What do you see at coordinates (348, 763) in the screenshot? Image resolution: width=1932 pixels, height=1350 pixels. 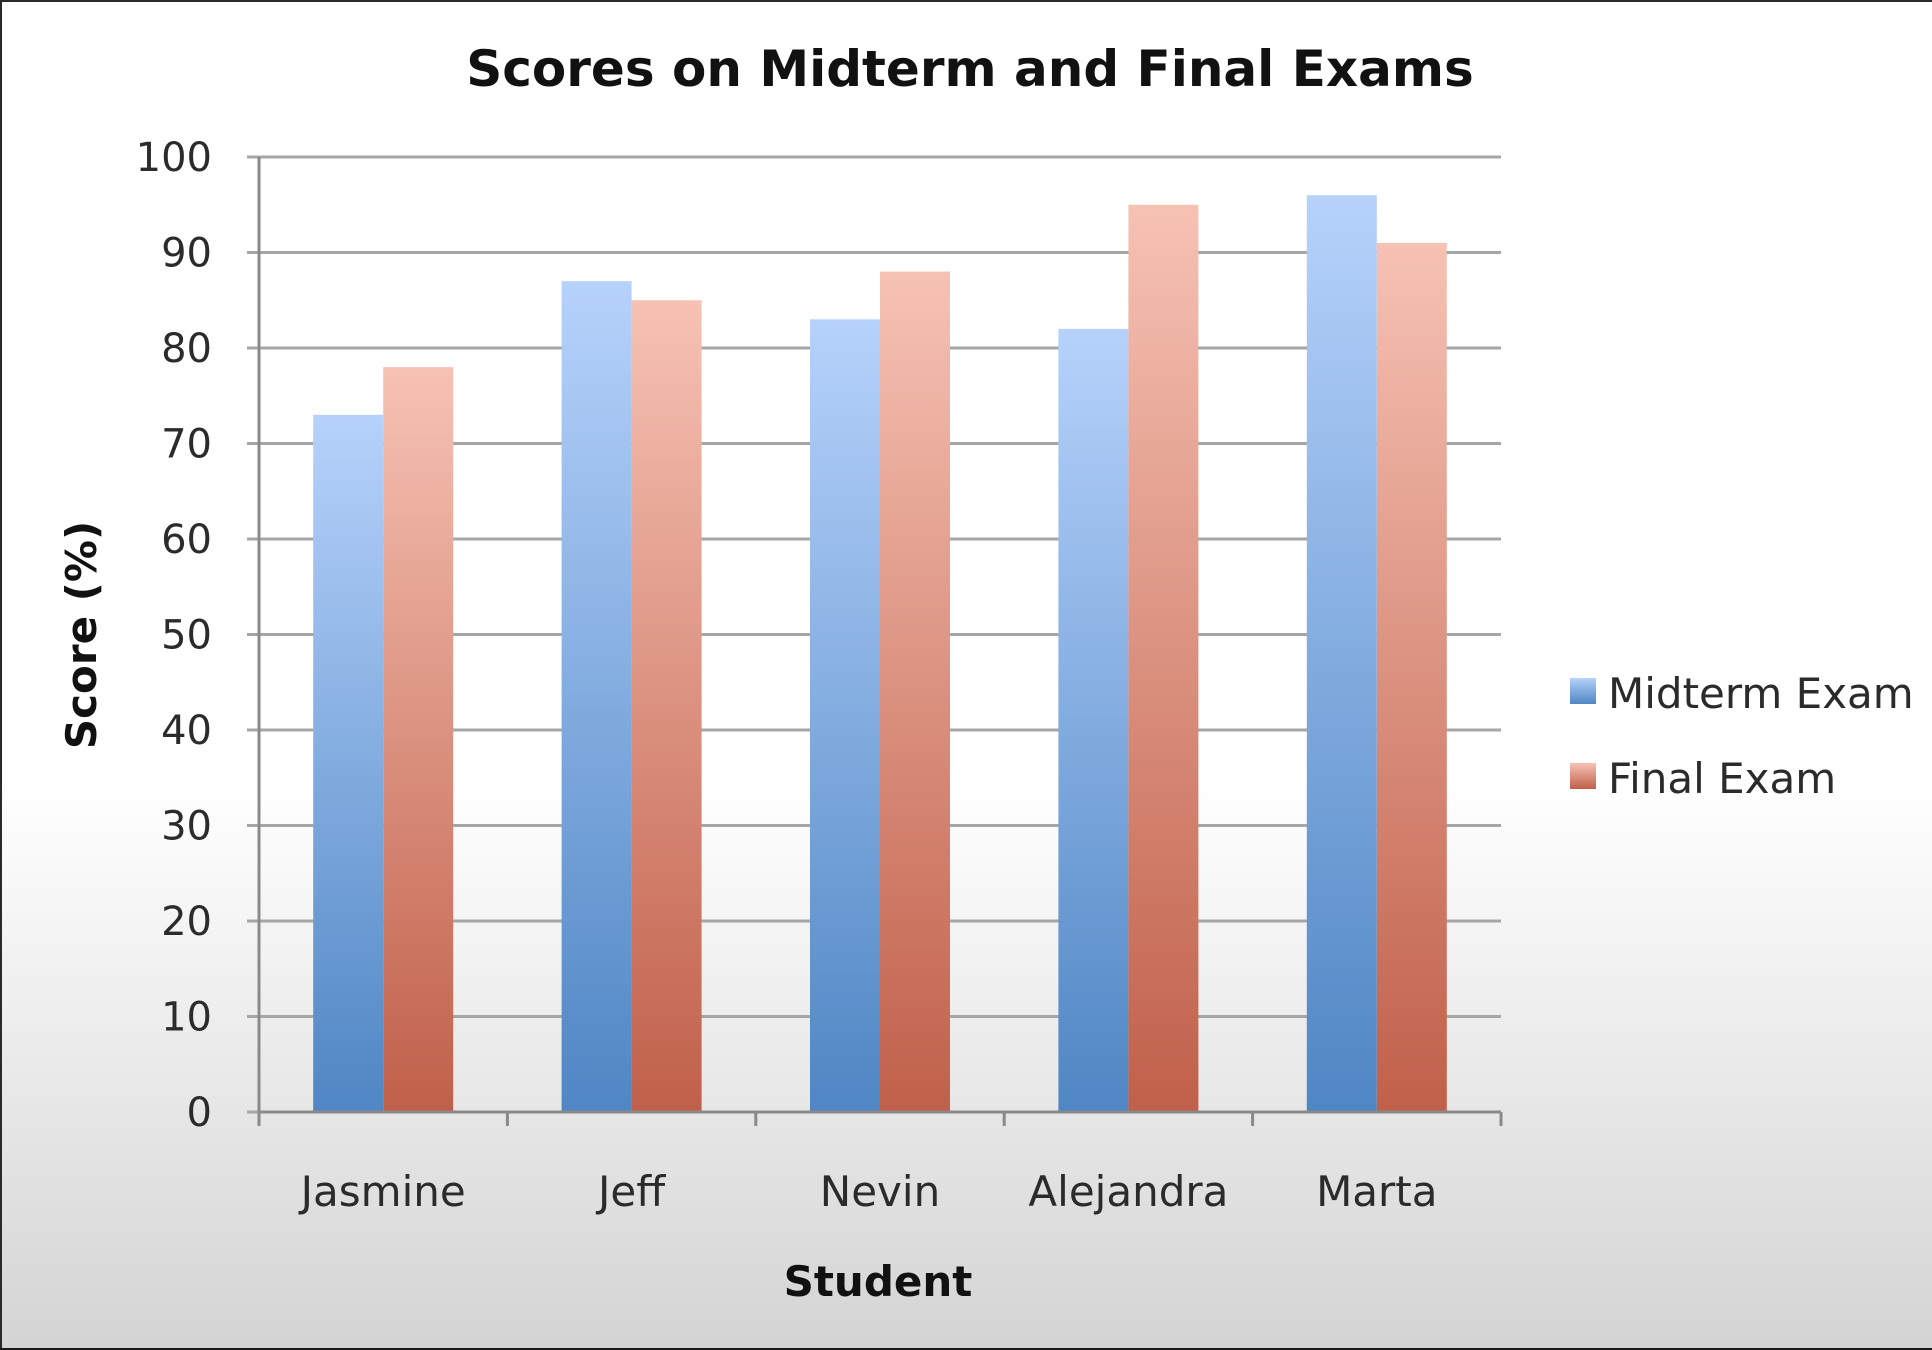 I see `bar-jasmine-midterm-exam` at bounding box center [348, 763].